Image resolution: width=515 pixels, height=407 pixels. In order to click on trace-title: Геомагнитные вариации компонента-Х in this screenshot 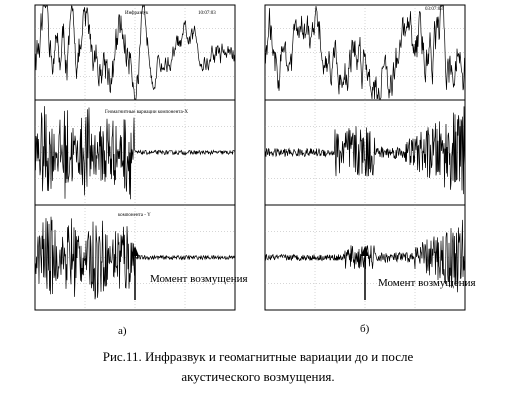, I will do `click(146, 112)`.